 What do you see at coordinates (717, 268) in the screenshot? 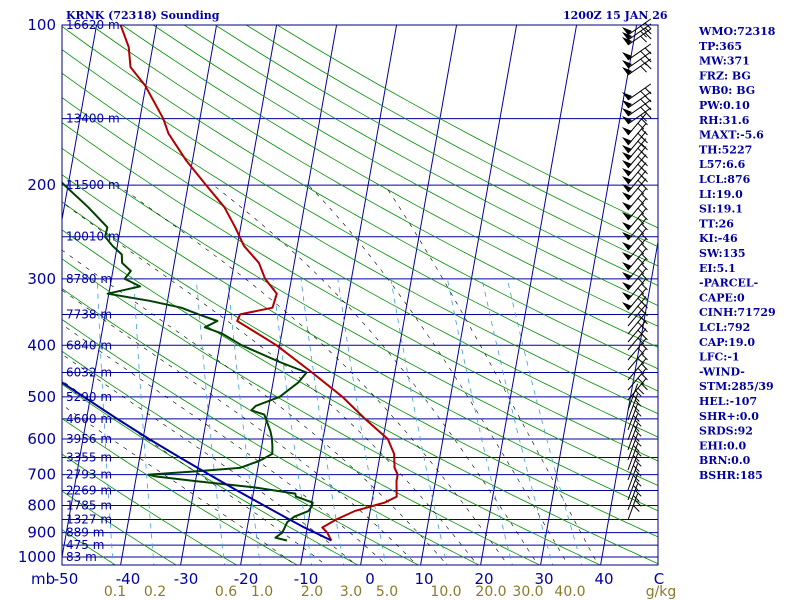
I see `index-line: EI:5.1` at bounding box center [717, 268].